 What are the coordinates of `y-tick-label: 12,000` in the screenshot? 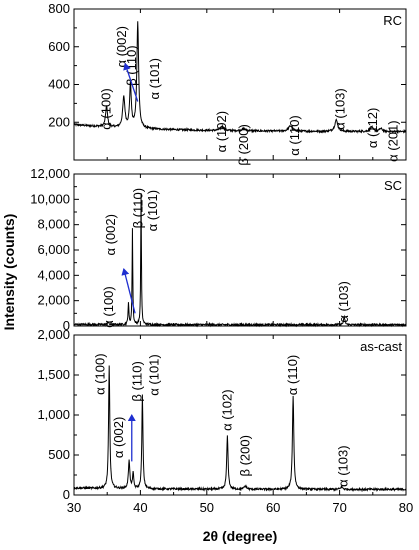 It's located at (50, 173).